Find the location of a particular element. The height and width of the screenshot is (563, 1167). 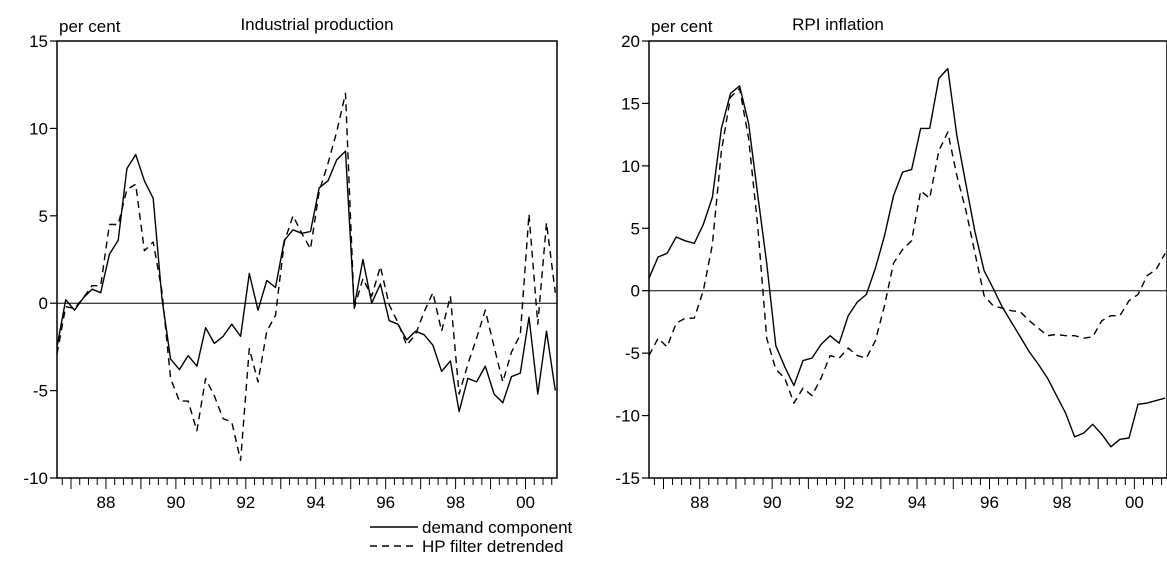

legend: demand component HP filter detrended is located at coordinates (471, 537).